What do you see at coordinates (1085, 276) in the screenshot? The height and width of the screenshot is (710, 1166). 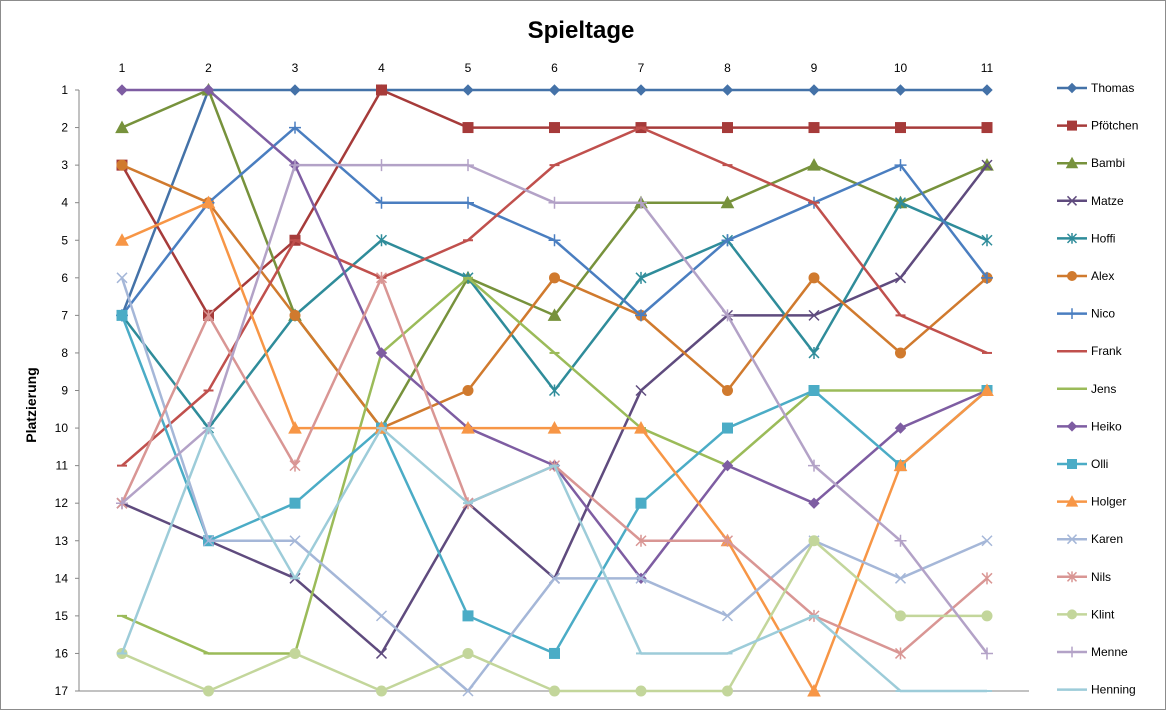 I see `legend-item-alex: Alex` at bounding box center [1085, 276].